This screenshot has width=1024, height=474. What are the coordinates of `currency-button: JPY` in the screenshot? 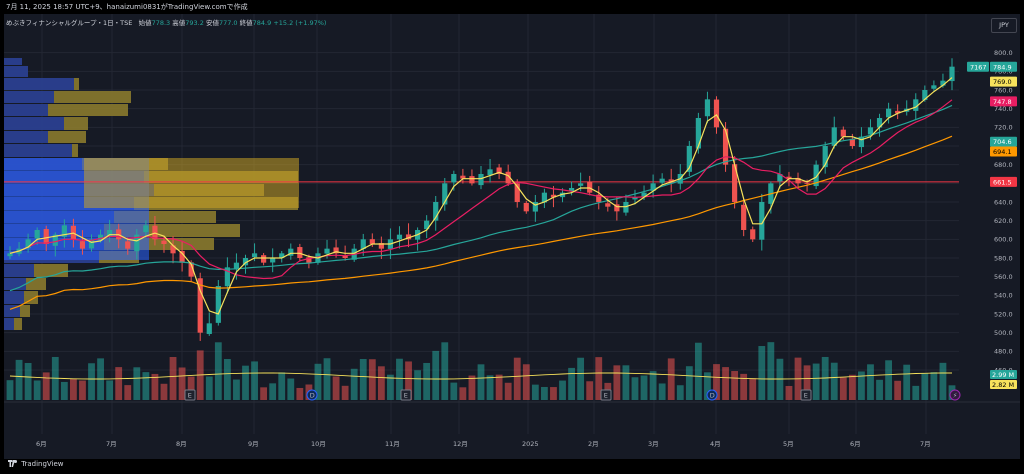 It's located at (1004, 25).